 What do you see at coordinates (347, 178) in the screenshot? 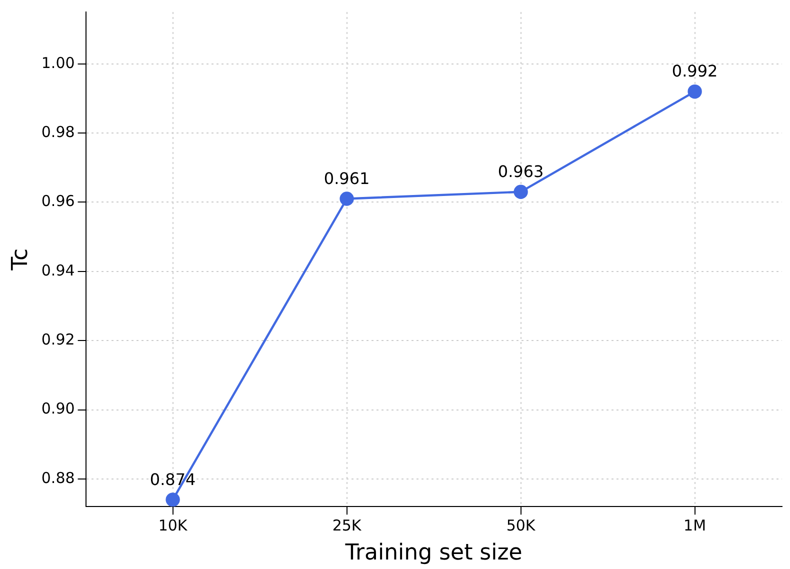
I see `data-label: 0.961` at bounding box center [347, 178].